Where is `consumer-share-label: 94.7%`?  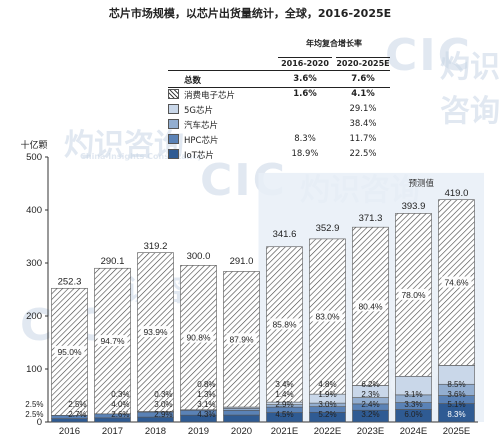 consumer-share-label: 94.7% is located at coordinates (112, 341).